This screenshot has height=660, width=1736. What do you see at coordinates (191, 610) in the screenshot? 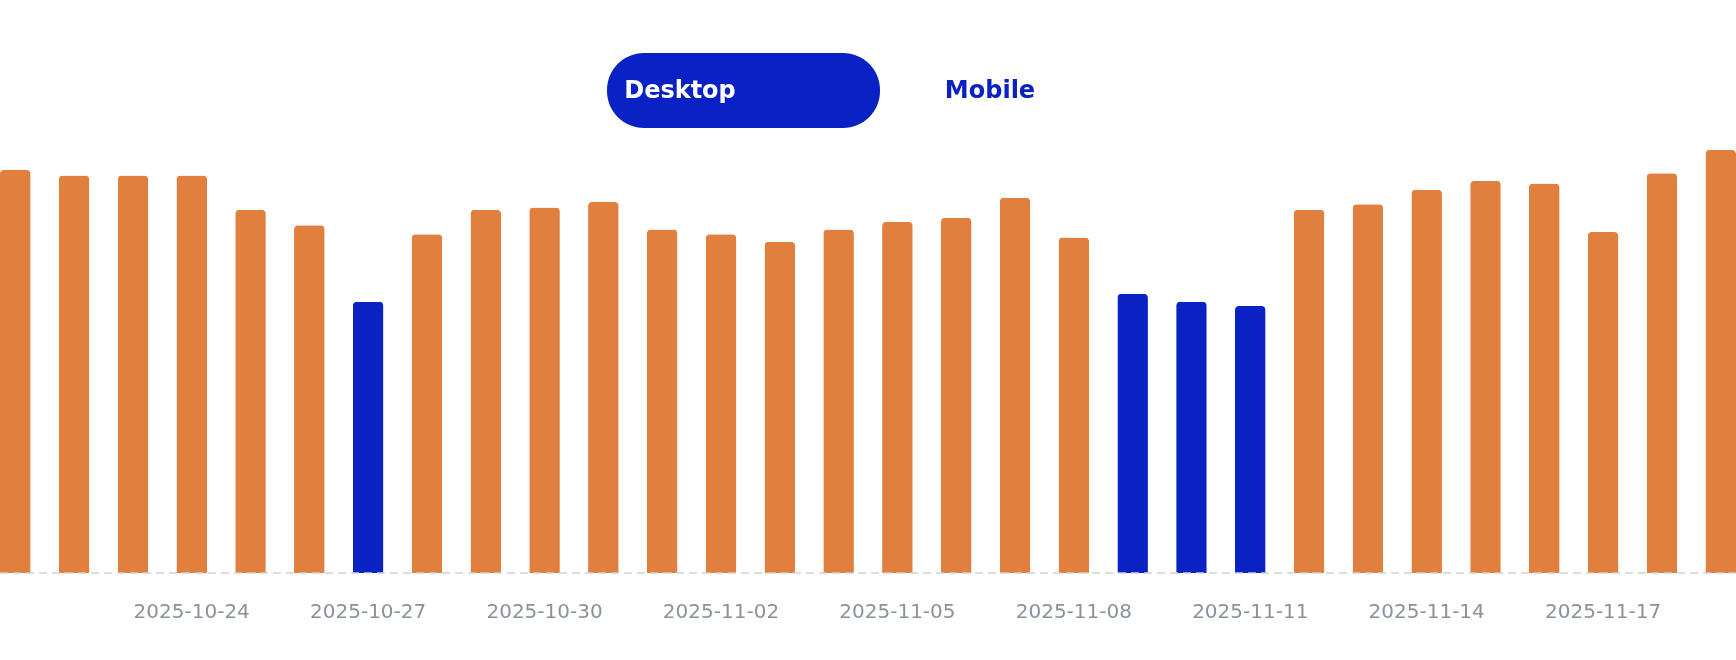
I see `x-tick-label: 2025-10-24` at bounding box center [191, 610].